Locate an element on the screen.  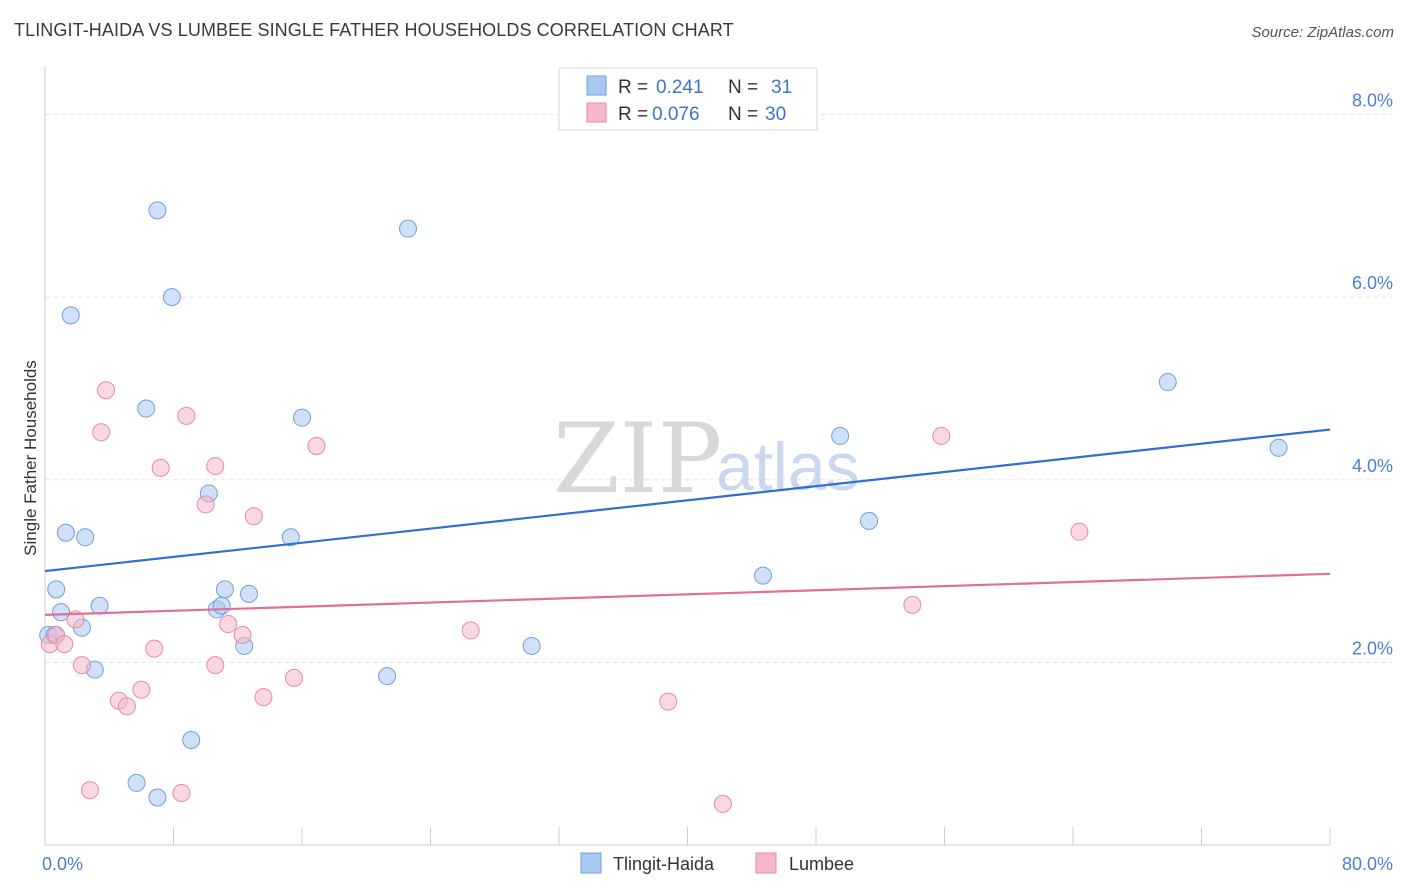
bottom-legend-label-tlingit-haida: Tlingit-Haida is located at coordinates (664, 864).